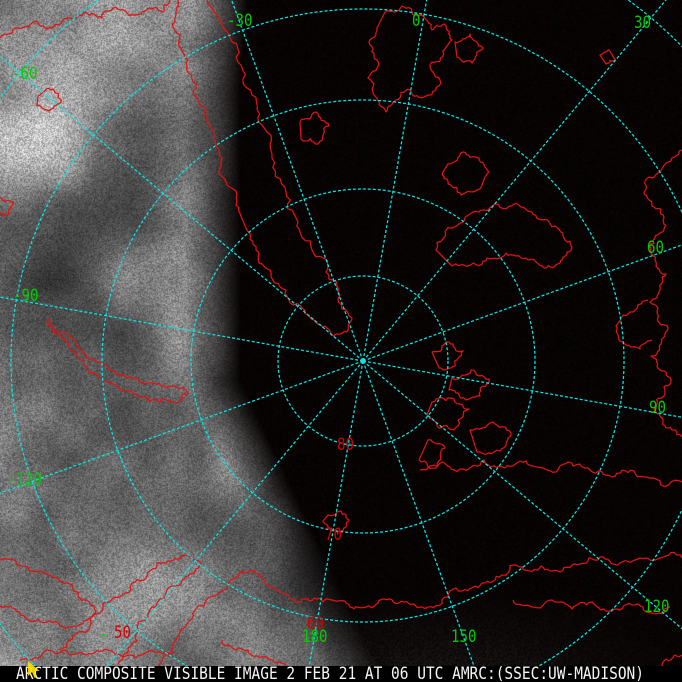  I want to click on longitude-label: -90, so click(26, 296).